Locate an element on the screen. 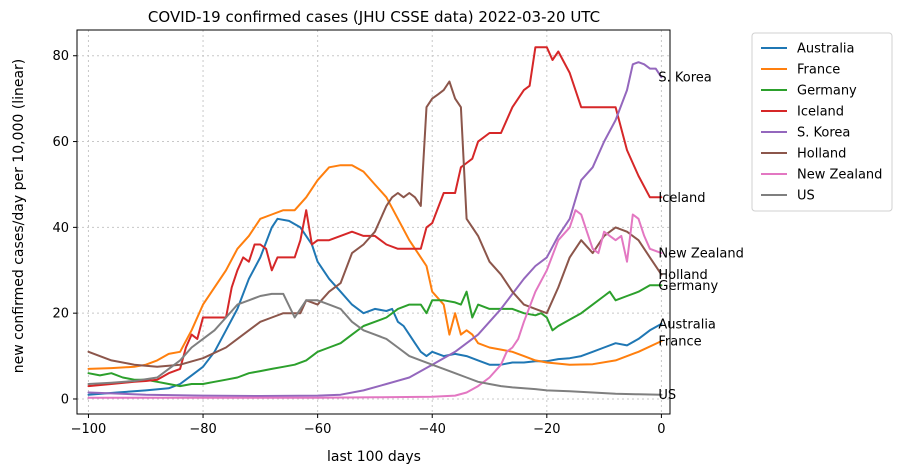  legend-label-us: US is located at coordinates (806, 196).